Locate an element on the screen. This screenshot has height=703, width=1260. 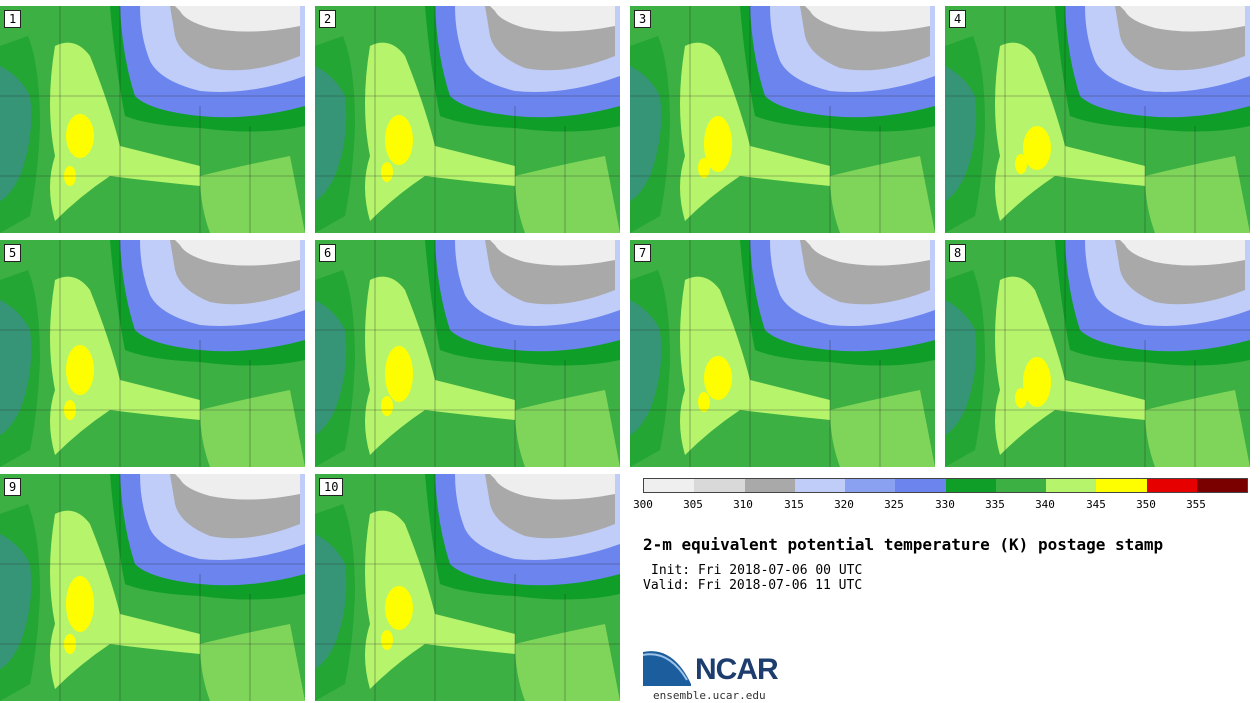
valid-time: Valid: Fri 2018-07-06 11 UTC is located at coordinates (753, 585).